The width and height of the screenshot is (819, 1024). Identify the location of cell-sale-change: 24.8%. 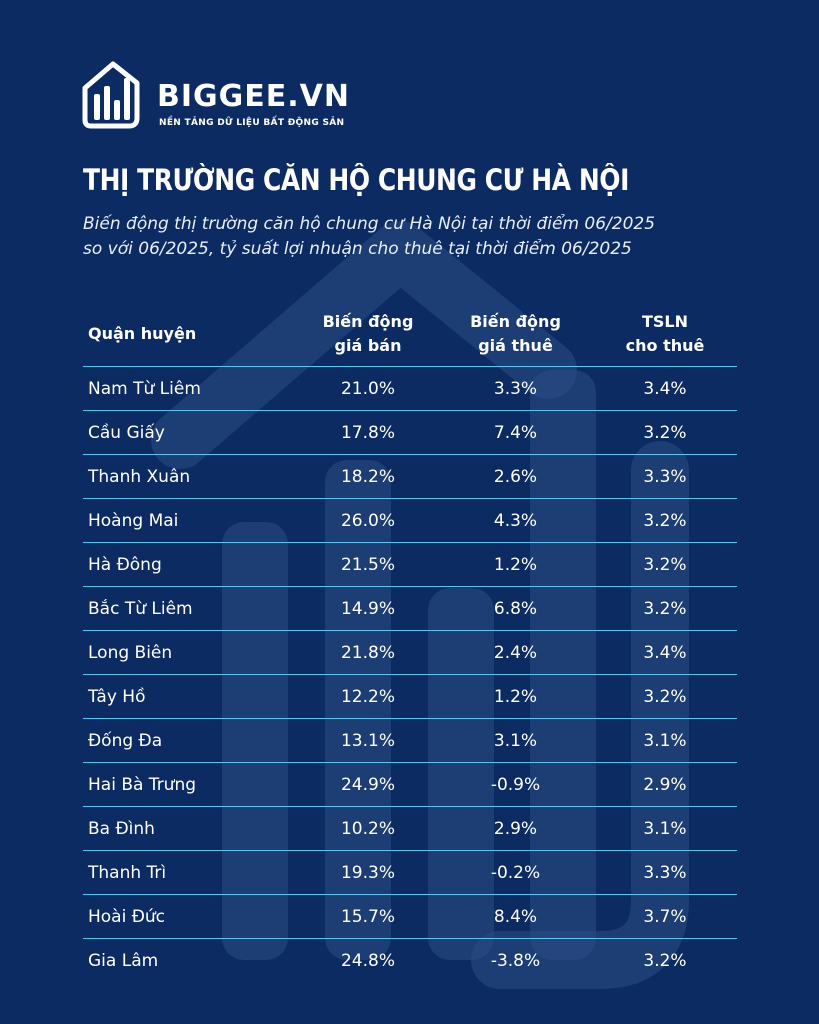
(367, 961).